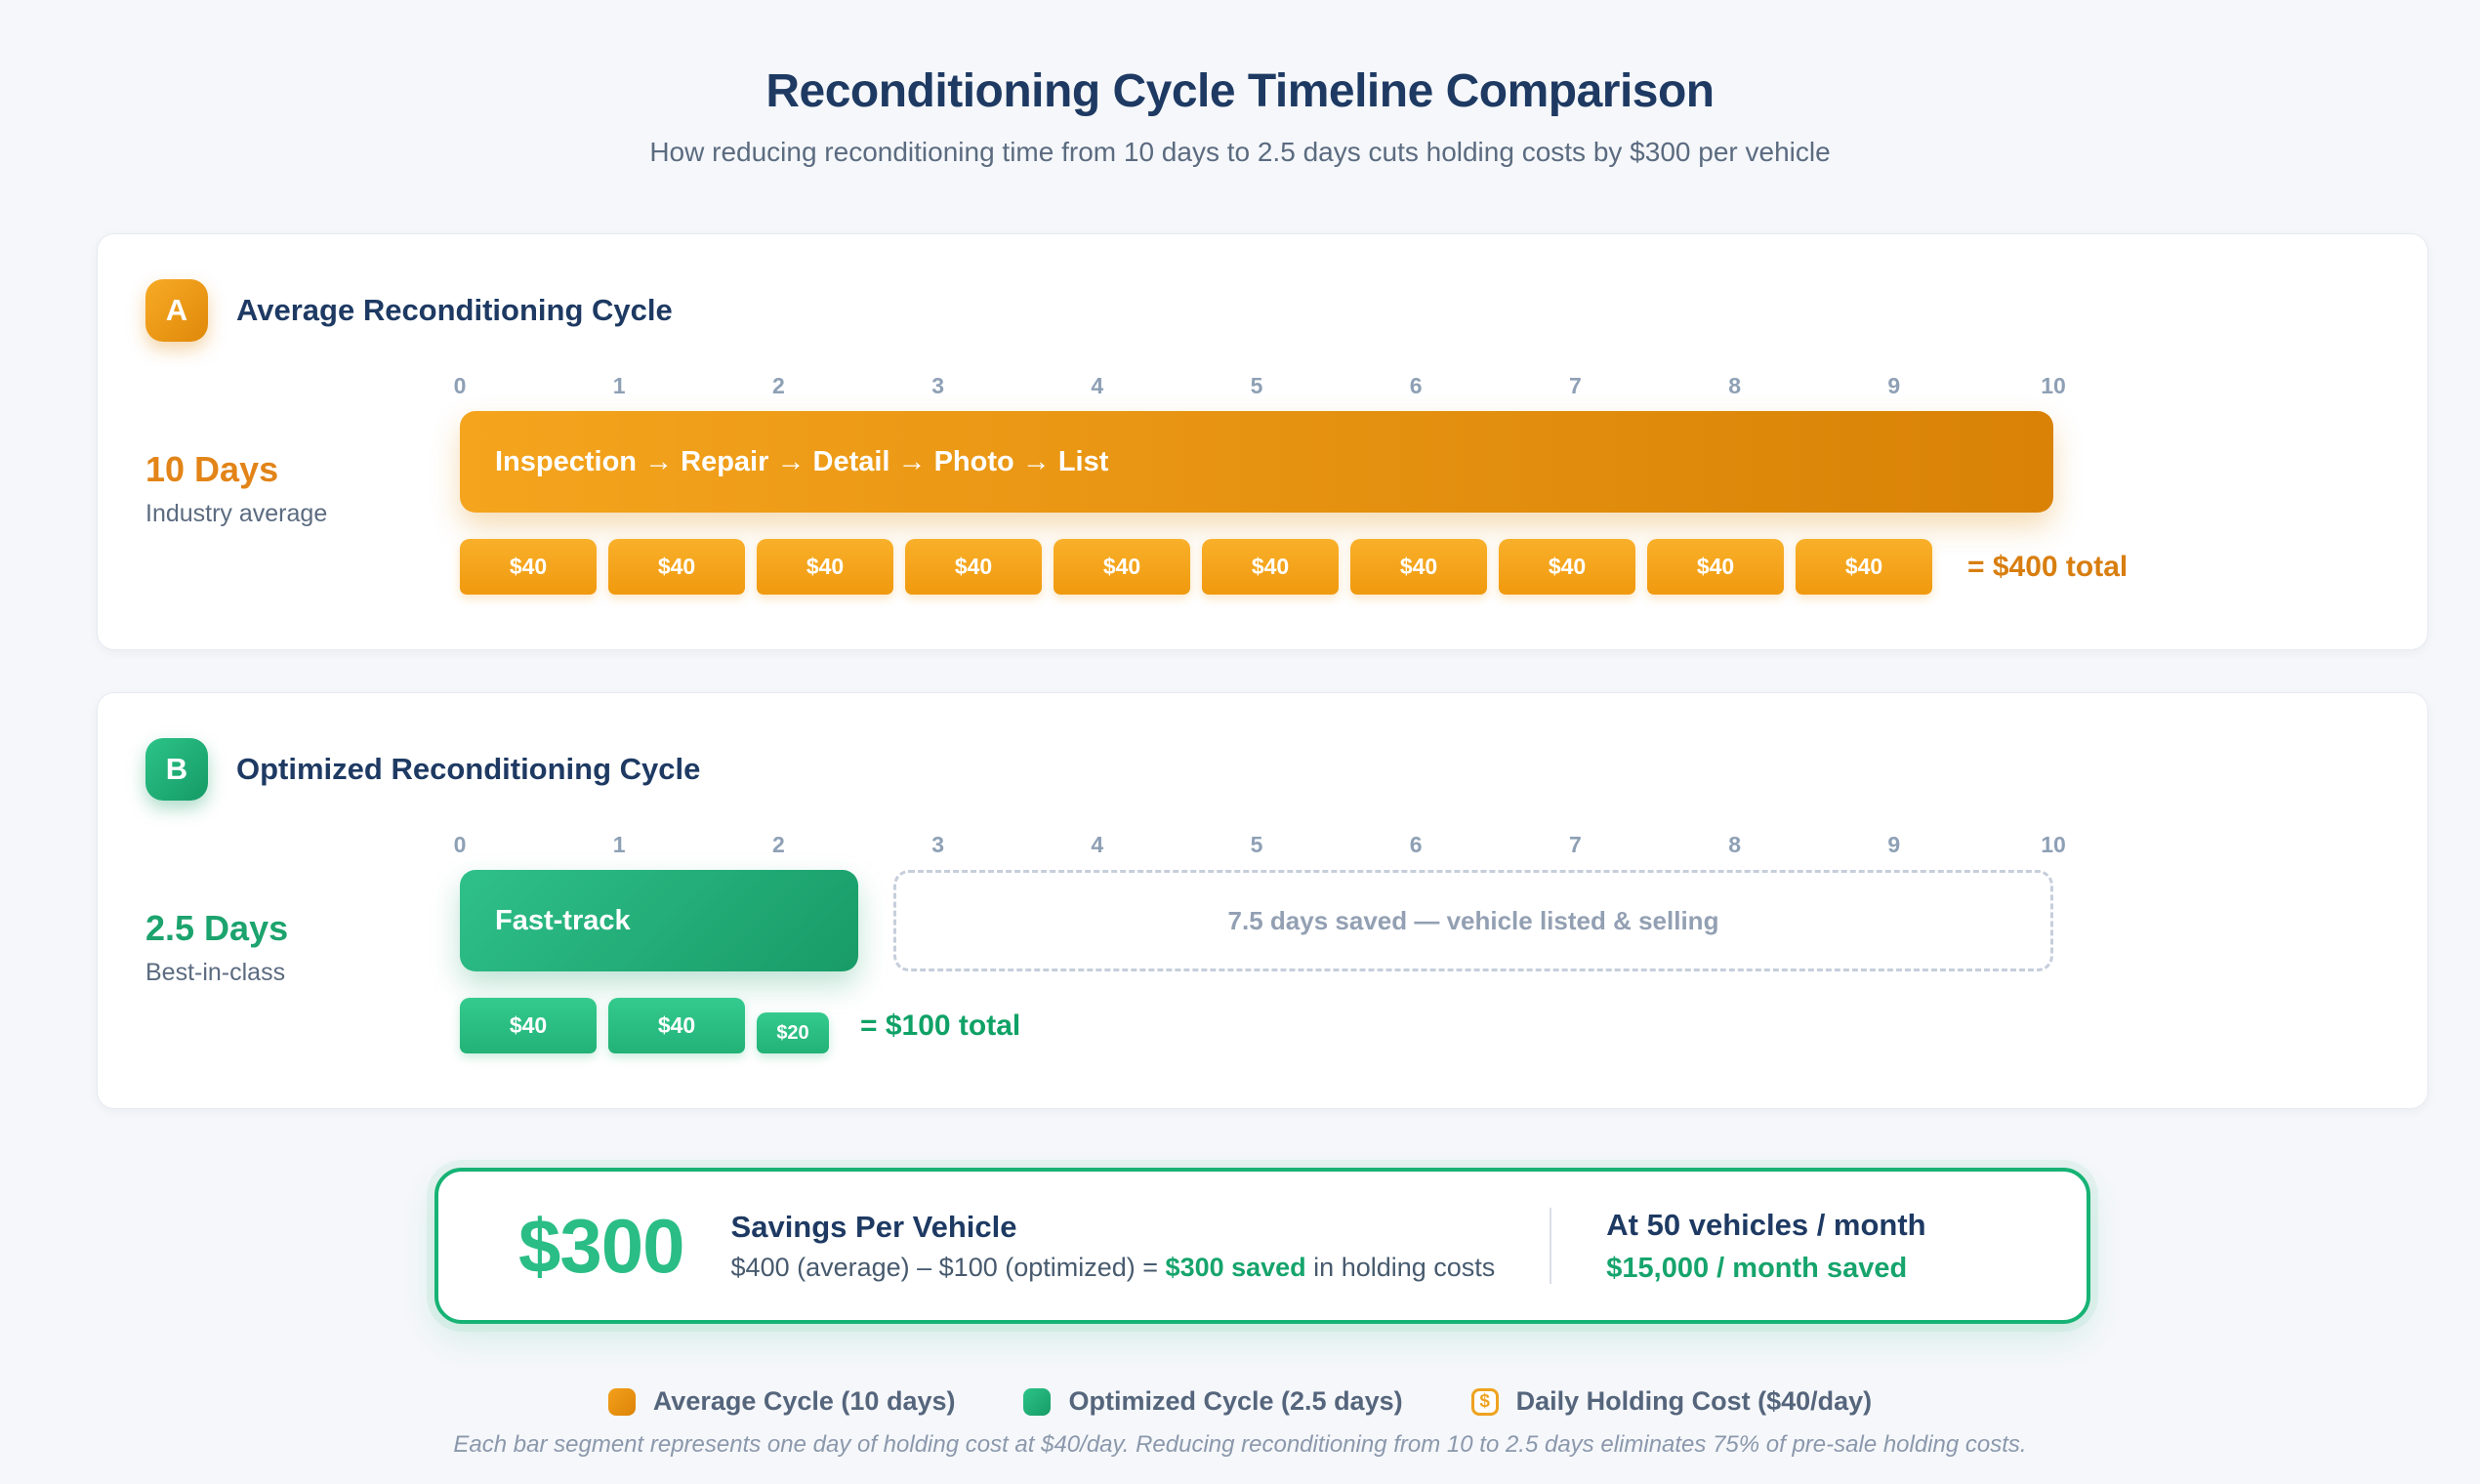 The height and width of the screenshot is (1484, 2480). Describe the element at coordinates (2048, 566) in the screenshot. I see `panel-a-total: = $400 total` at that location.